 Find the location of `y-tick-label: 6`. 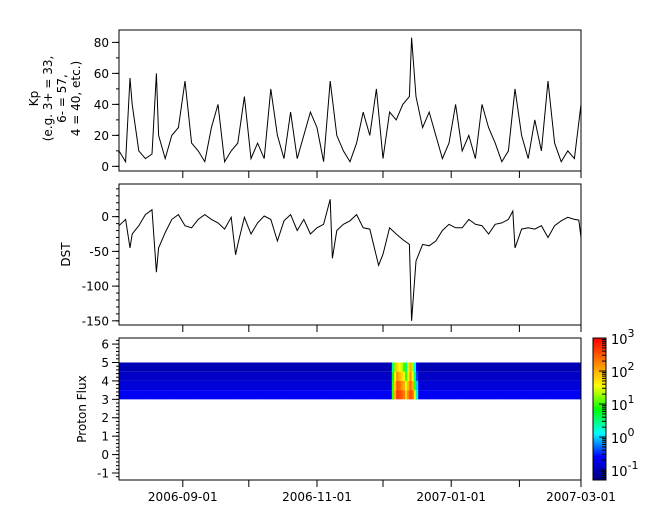

y-tick-label: 6 is located at coordinates (105, 345).